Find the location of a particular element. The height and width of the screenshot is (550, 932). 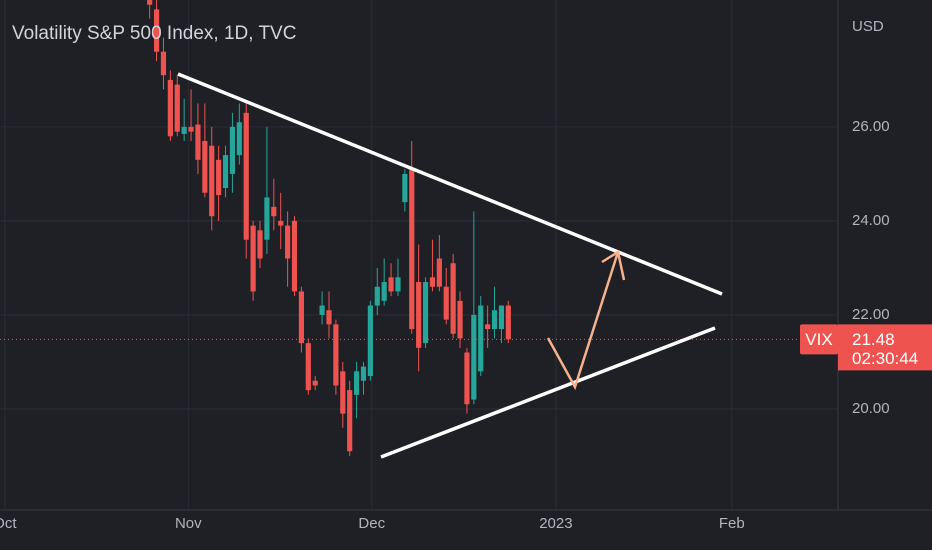

y-tick-label: 22.00 is located at coordinates (871, 314).